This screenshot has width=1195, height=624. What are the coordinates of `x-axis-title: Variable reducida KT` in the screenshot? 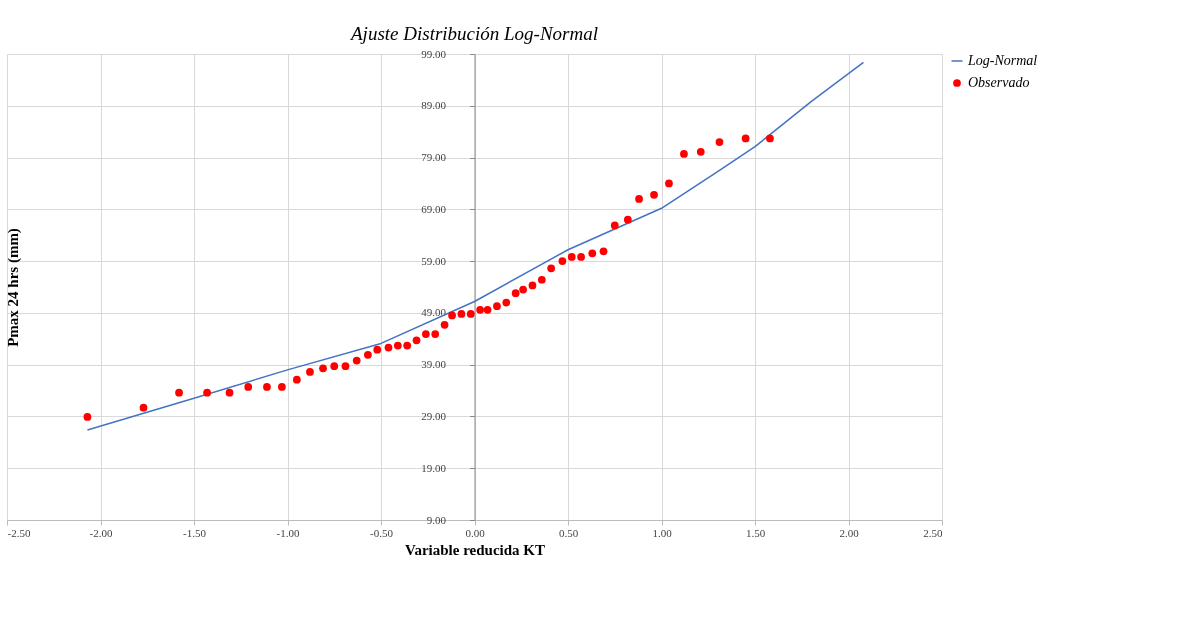 It's located at (475, 549).